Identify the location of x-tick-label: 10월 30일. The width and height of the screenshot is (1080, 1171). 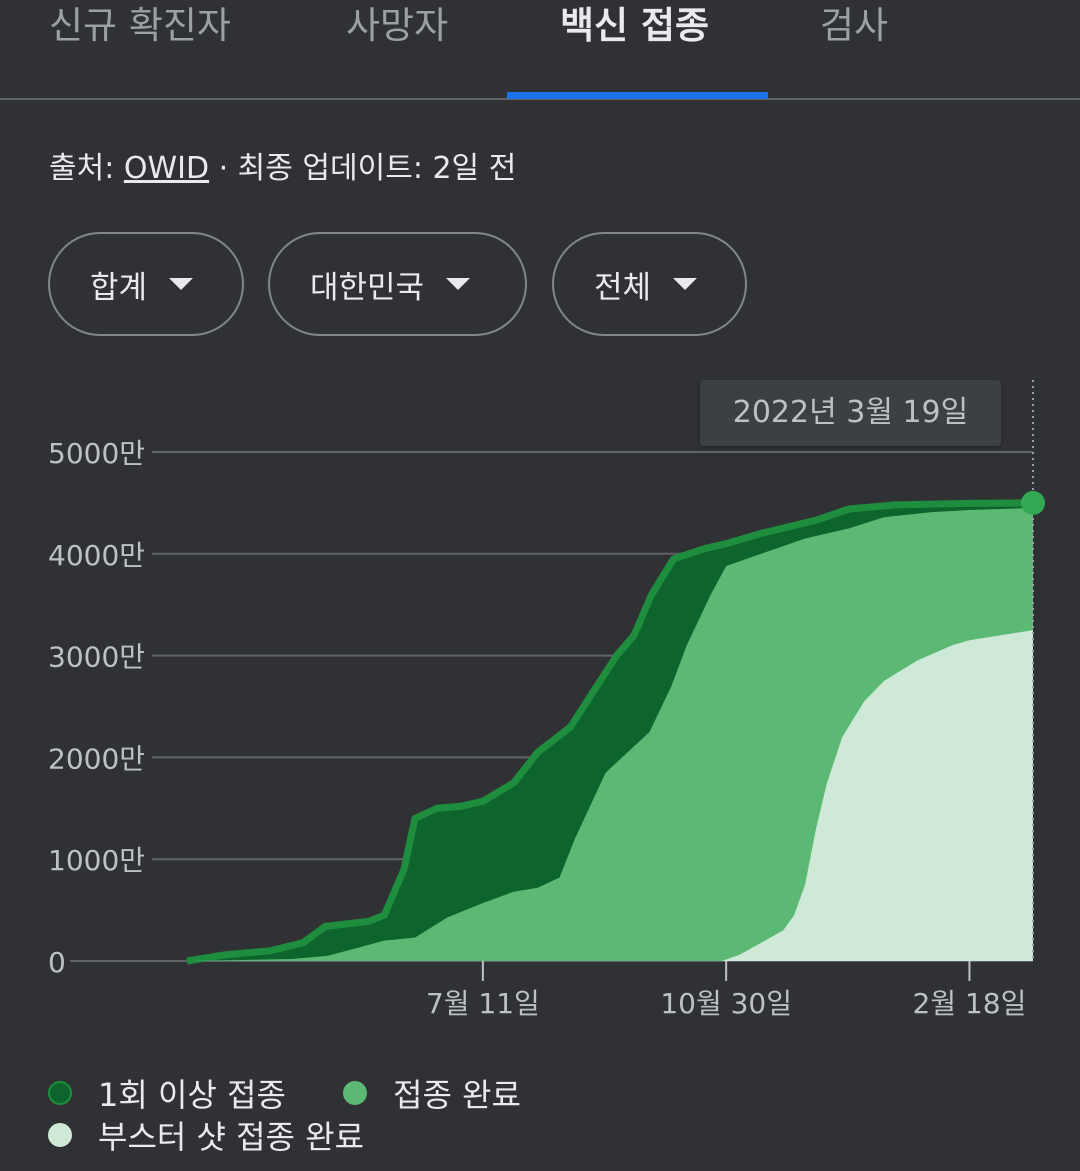
(726, 1003).